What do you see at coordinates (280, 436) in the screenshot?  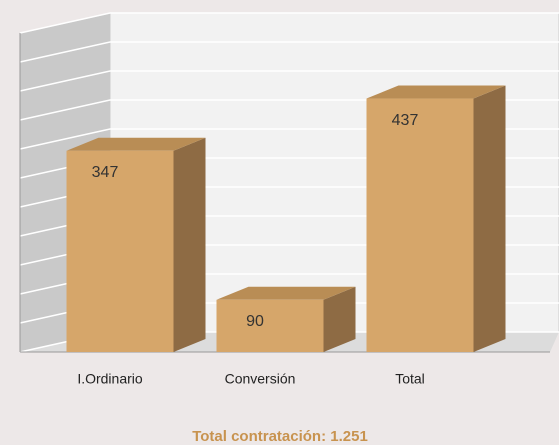 I see `footer: Total contratación: 1.251` at bounding box center [280, 436].